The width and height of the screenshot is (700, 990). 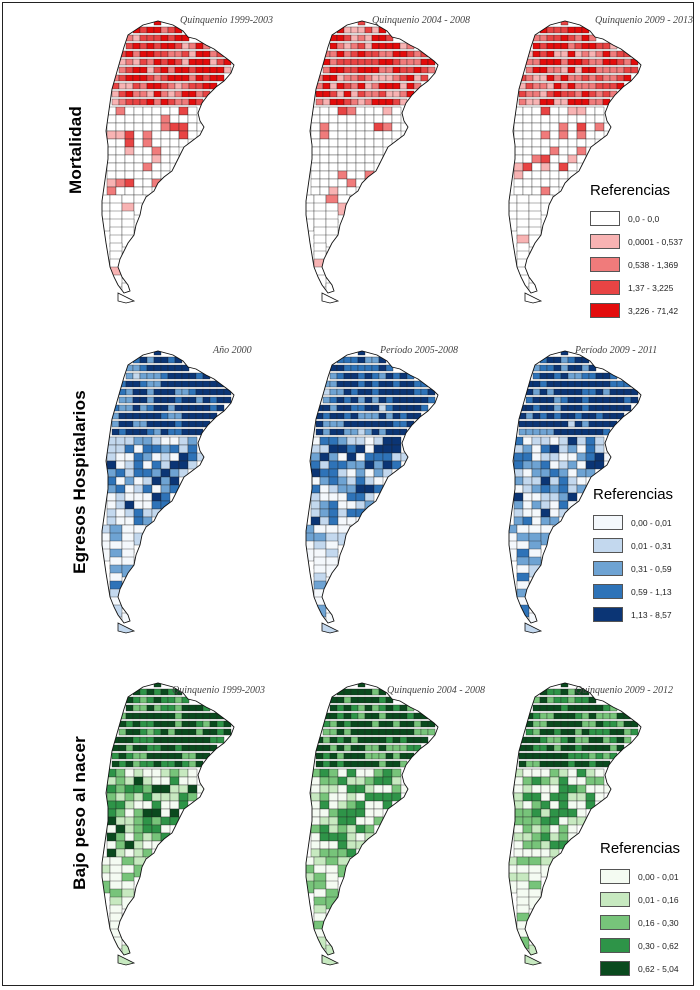 I want to click on panel-title: Quinquenio 1999-2003, so click(x=227, y=20).